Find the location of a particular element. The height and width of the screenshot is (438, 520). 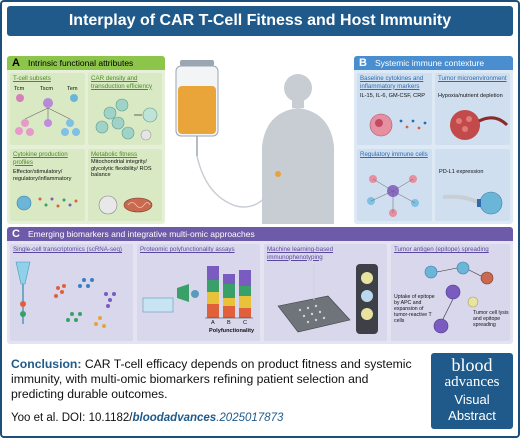

baseline-illustration is located at coordinates (398, 125).